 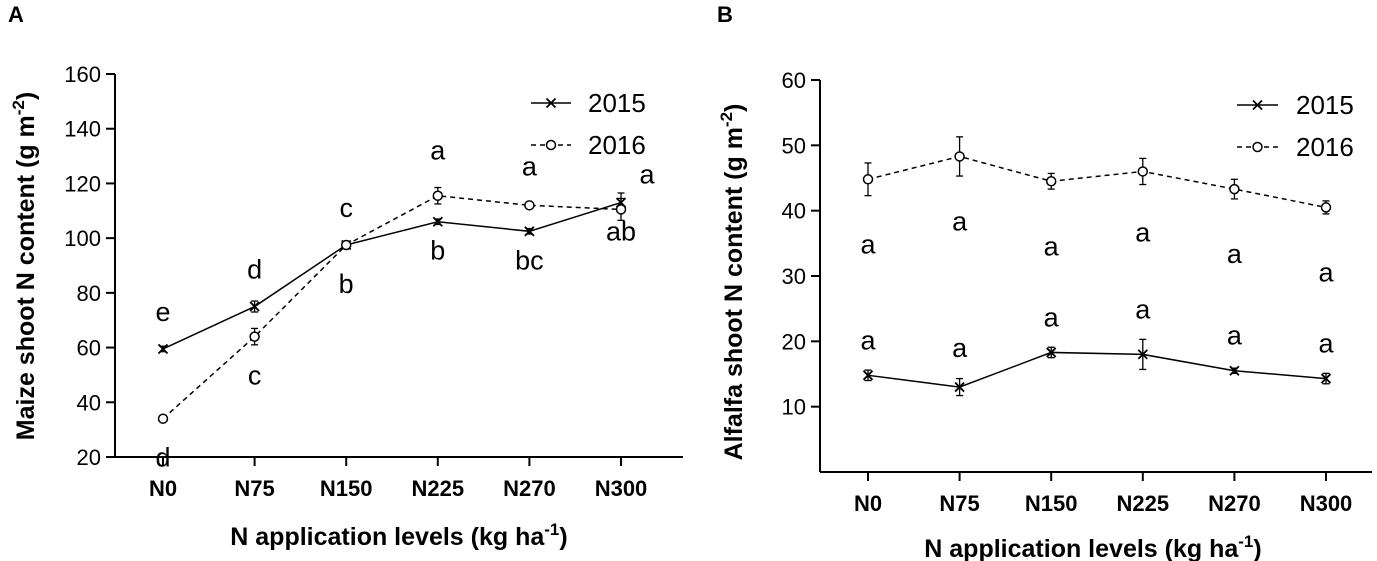 I want to click on x-tick-label: N225, so click(x=438, y=488).